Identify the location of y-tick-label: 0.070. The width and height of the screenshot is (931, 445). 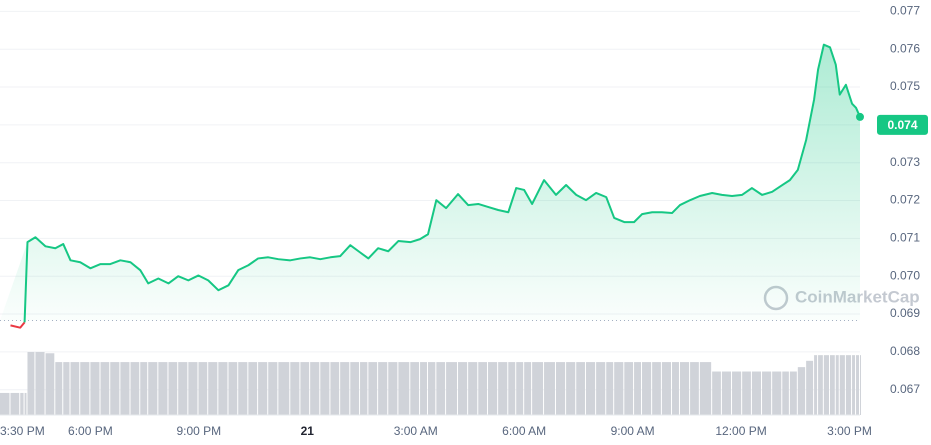
(905, 275).